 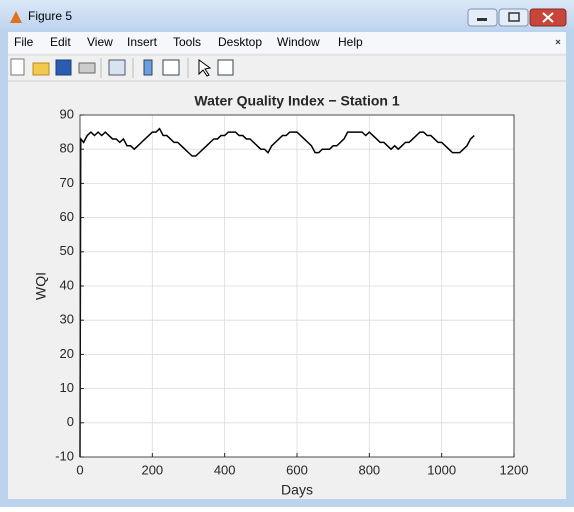 I want to click on menu-item: Edit, so click(x=60, y=42).